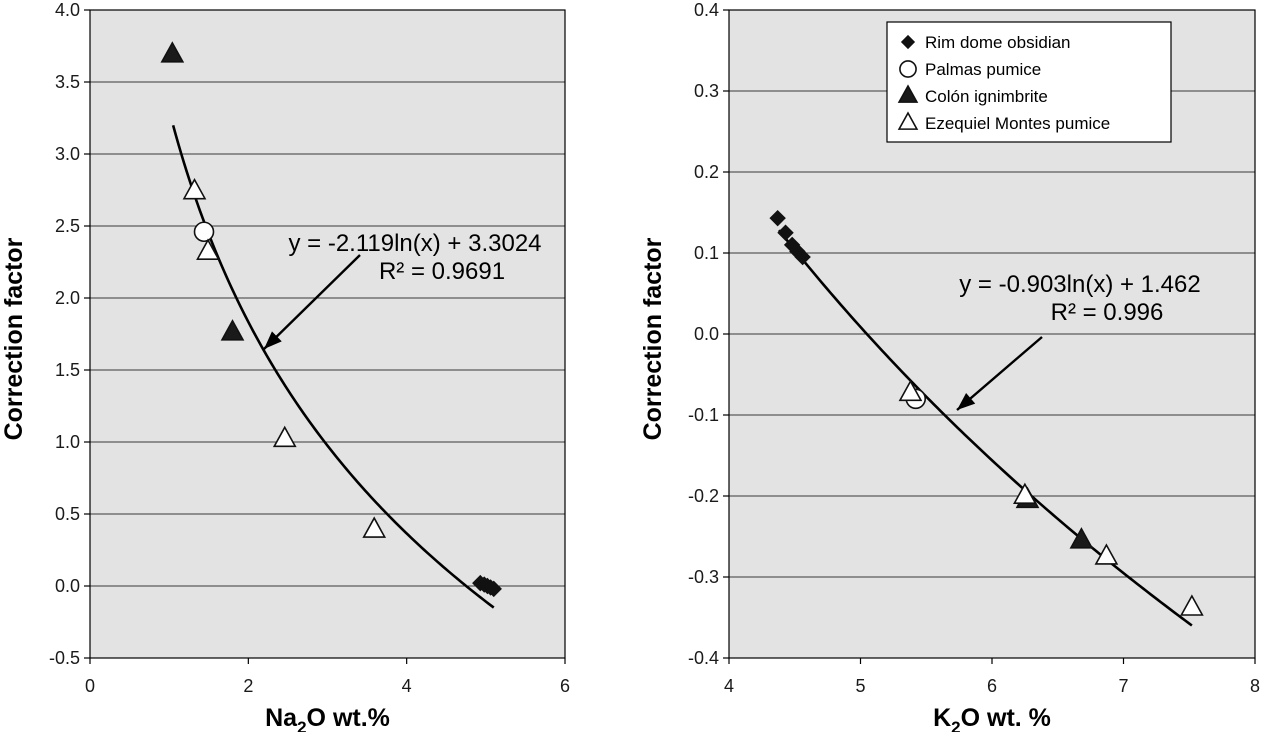 The width and height of the screenshot is (1265, 732). I want to click on r-squared: R² = 0.9691, so click(442, 271).